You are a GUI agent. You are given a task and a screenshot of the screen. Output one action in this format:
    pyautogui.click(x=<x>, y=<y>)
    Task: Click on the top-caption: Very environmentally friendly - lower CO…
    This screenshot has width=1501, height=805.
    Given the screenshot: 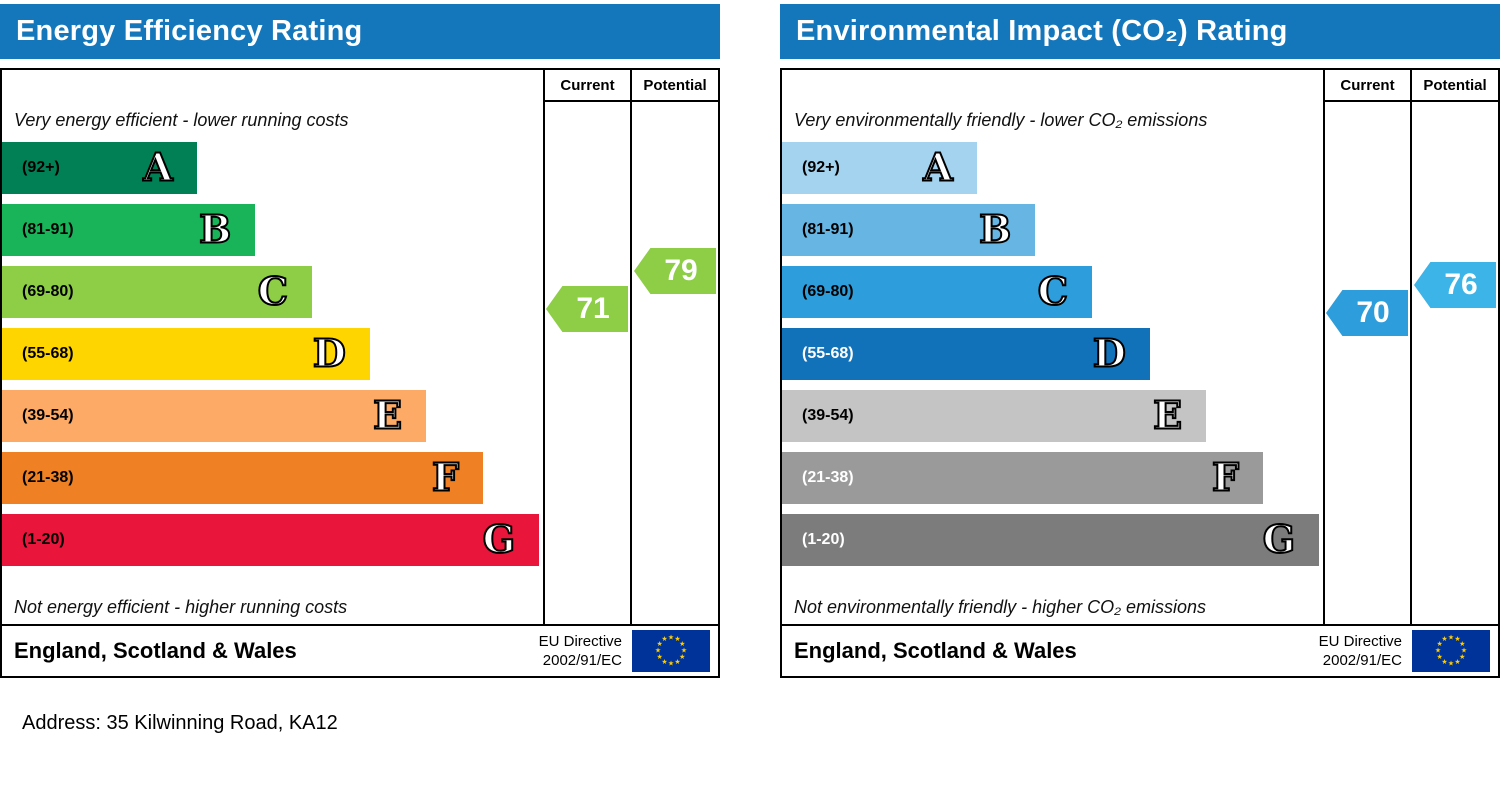 What is the action you would take?
    pyautogui.click(x=1001, y=120)
    